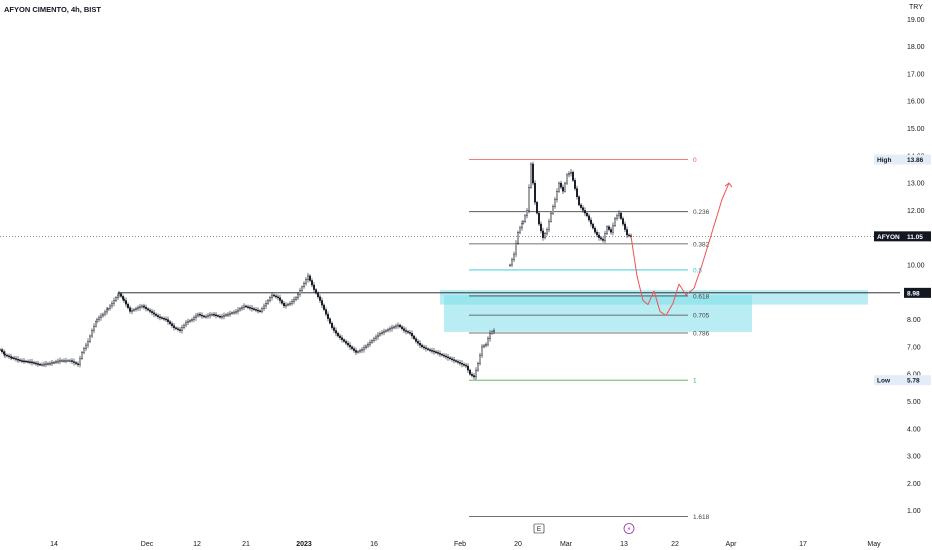 Image resolution: width=932 pixels, height=550 pixels. I want to click on y-tick-label-15: 17.00, so click(916, 74).